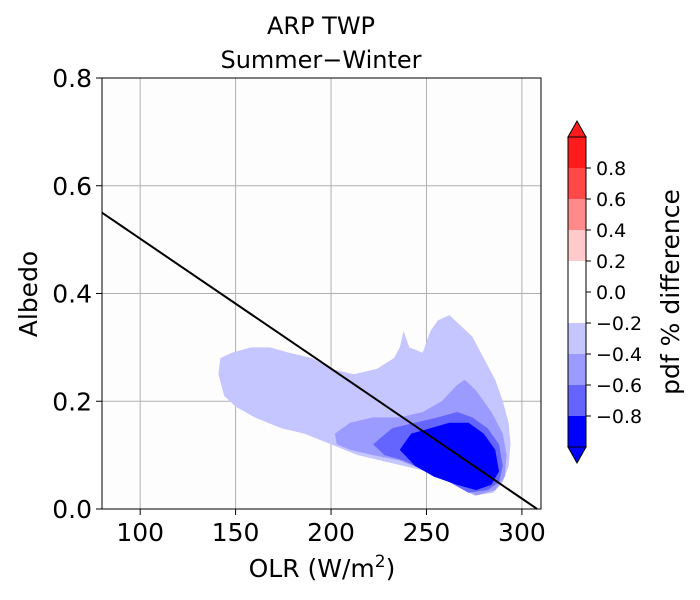 The width and height of the screenshot is (700, 600). I want to click on colorbar-tick-label: 0.8, so click(611, 169).